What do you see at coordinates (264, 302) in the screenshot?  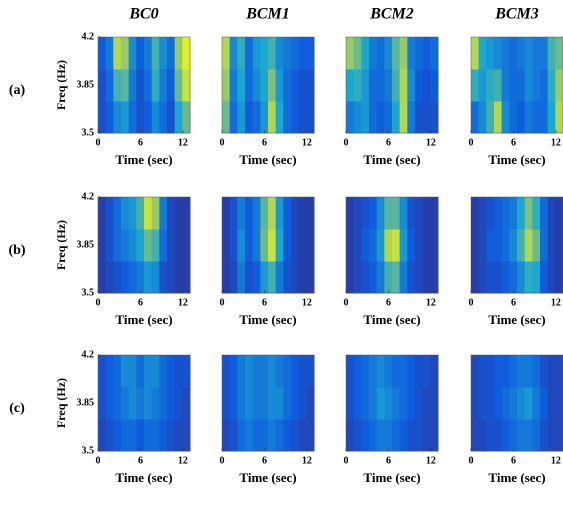 I see `x-tick-label: 6` at bounding box center [264, 302].